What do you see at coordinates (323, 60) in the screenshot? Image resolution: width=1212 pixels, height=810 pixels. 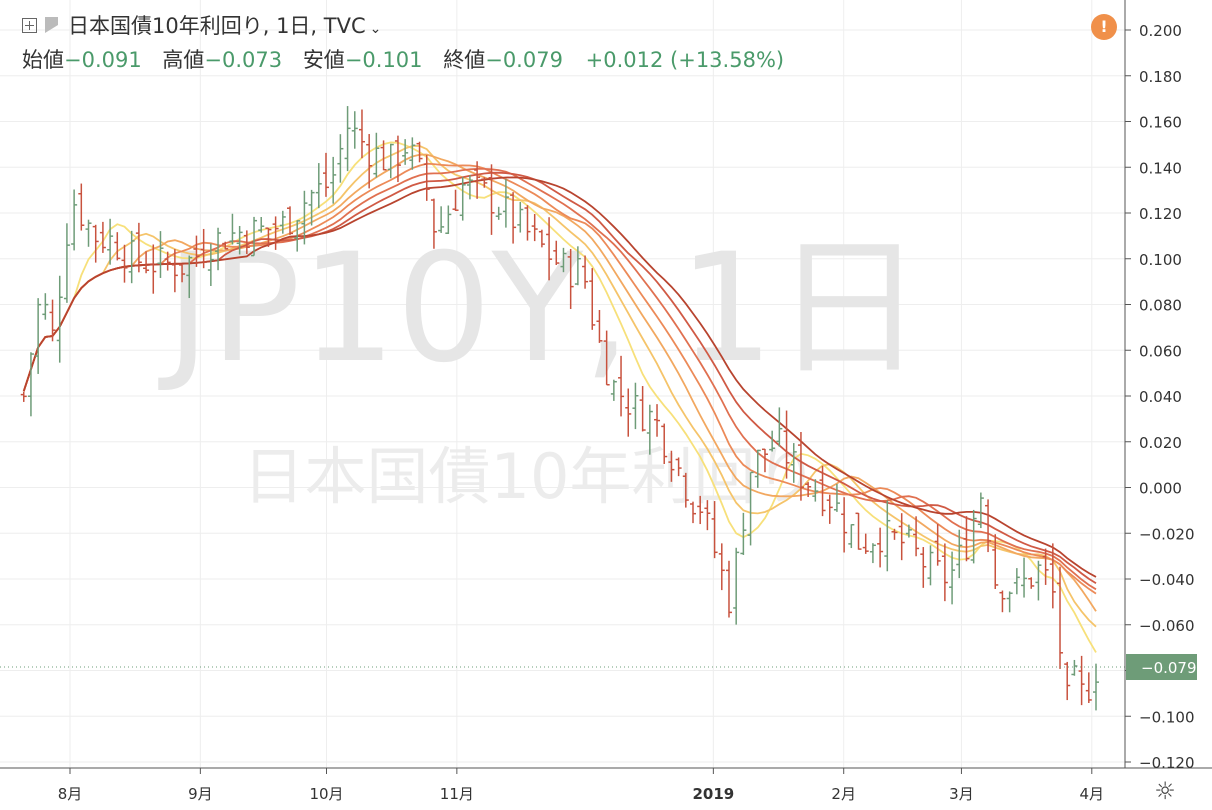 I see `low-label: 安値` at bounding box center [323, 60].